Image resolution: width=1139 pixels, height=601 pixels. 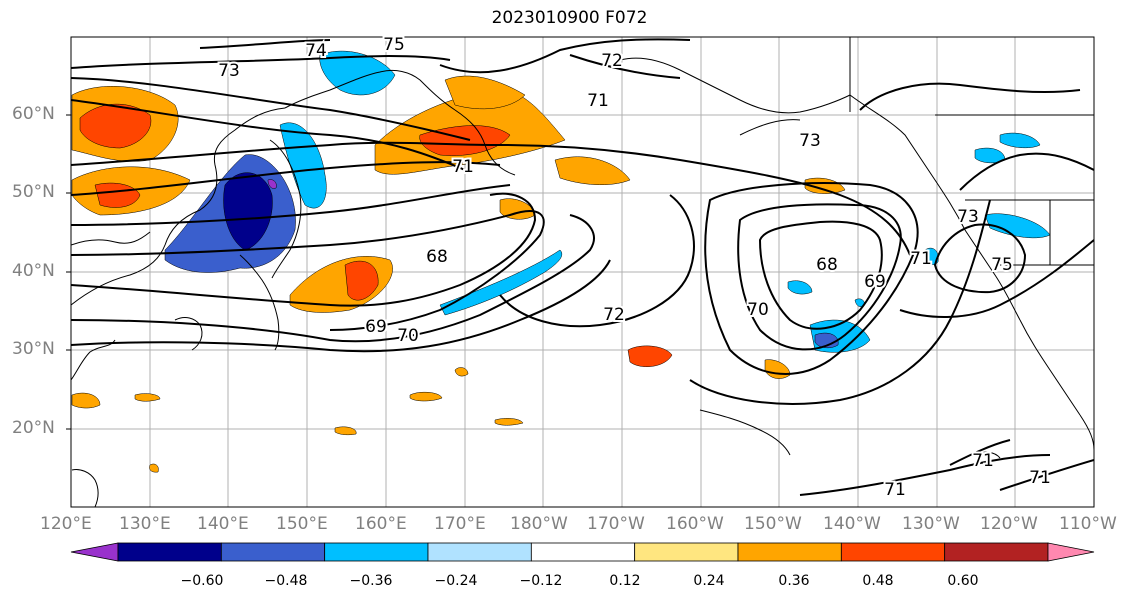 What do you see at coordinates (773, 524) in the screenshot?
I see `lon-label: 150°W` at bounding box center [773, 524].